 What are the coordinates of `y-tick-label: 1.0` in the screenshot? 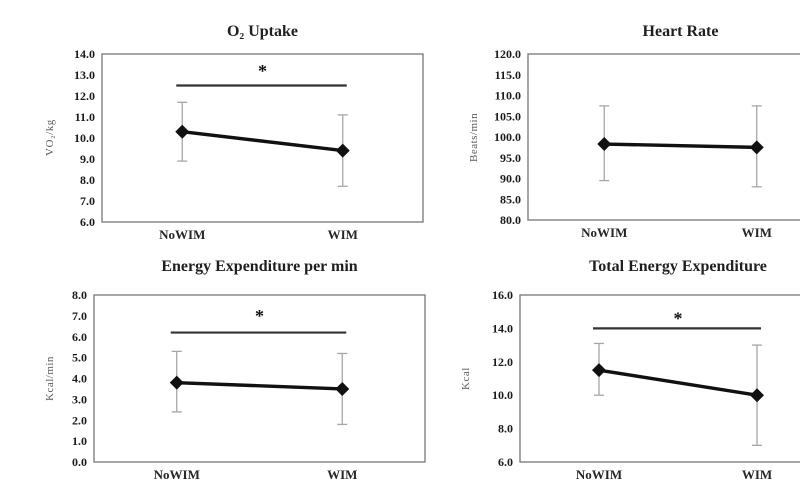 It's located at (79, 441).